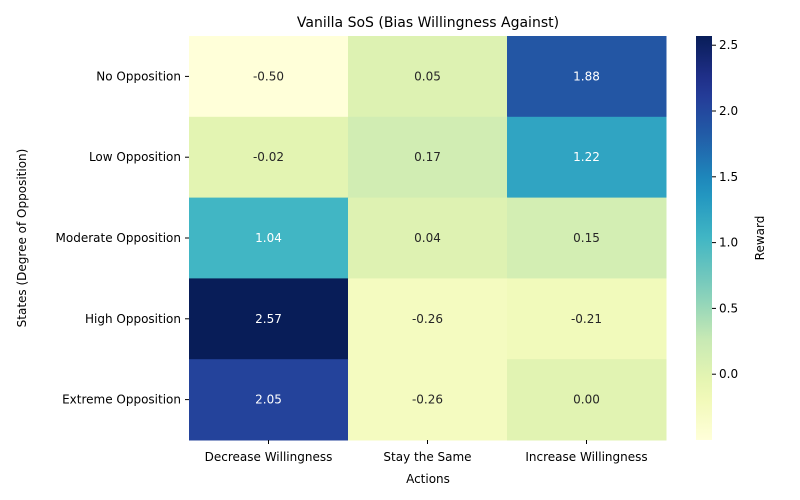 The image size is (800, 500). I want to click on colorbar: 0.0 0.5 1.0 1.5 2.0 2.5 Reward, so click(731, 238).